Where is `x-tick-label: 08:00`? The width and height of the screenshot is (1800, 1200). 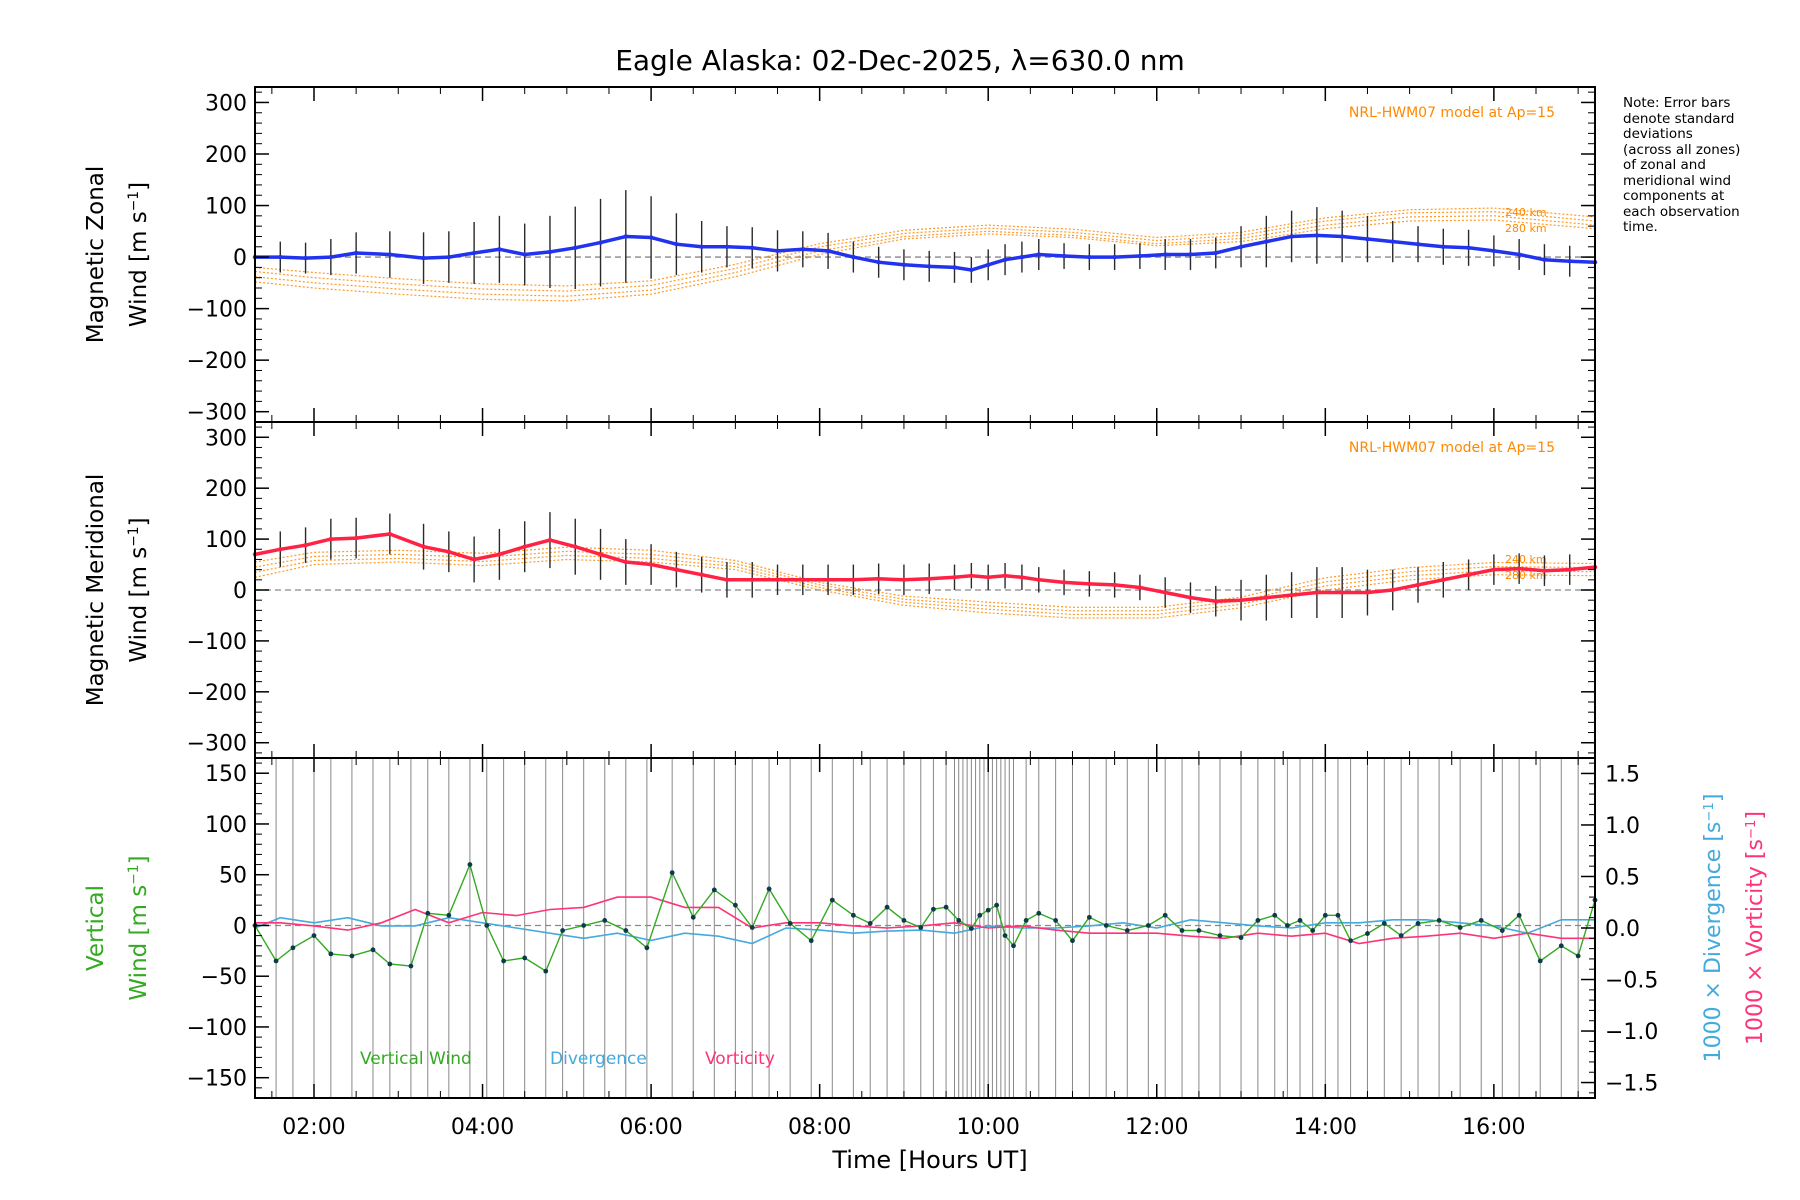
x-tick-label: 08:00 is located at coordinates (819, 1127).